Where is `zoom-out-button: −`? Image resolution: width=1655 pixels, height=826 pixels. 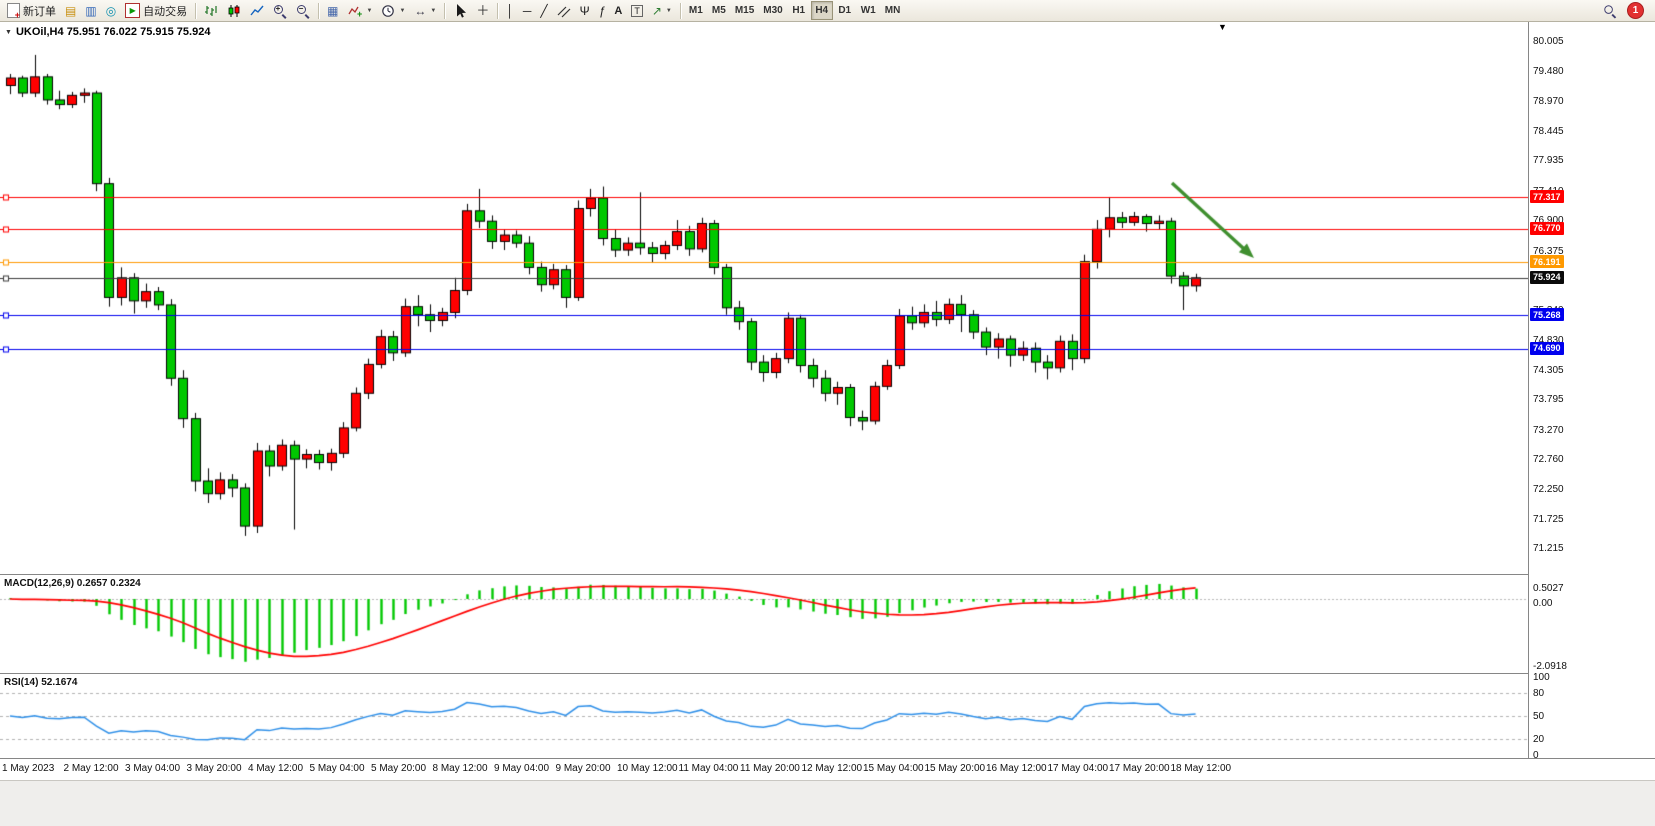
zoom-out-button: − is located at coordinates (303, 10).